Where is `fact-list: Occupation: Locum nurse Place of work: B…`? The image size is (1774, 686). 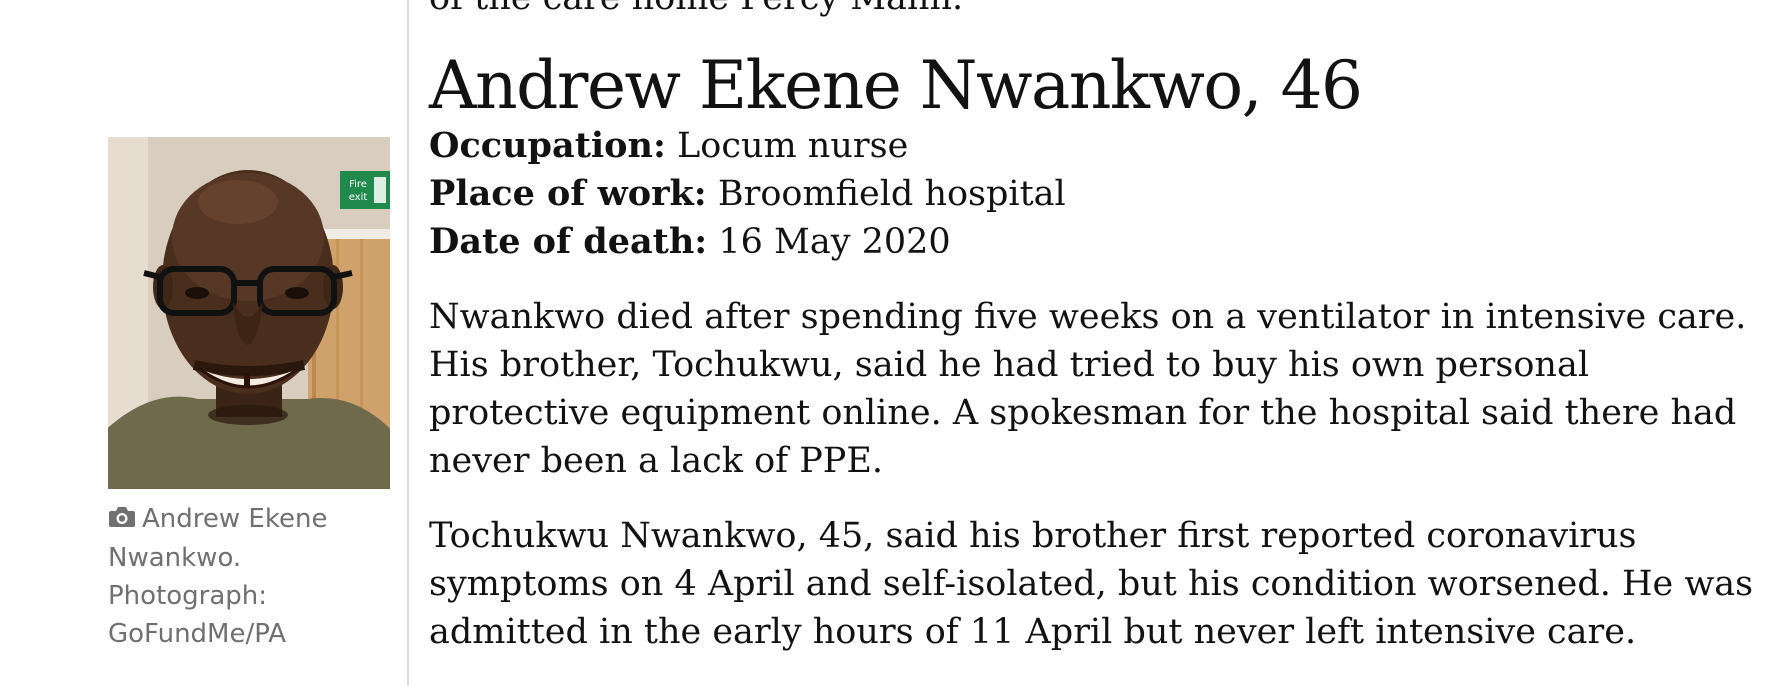 fact-list: Occupation: Locum nurse Place of work: B… is located at coordinates (747, 194).